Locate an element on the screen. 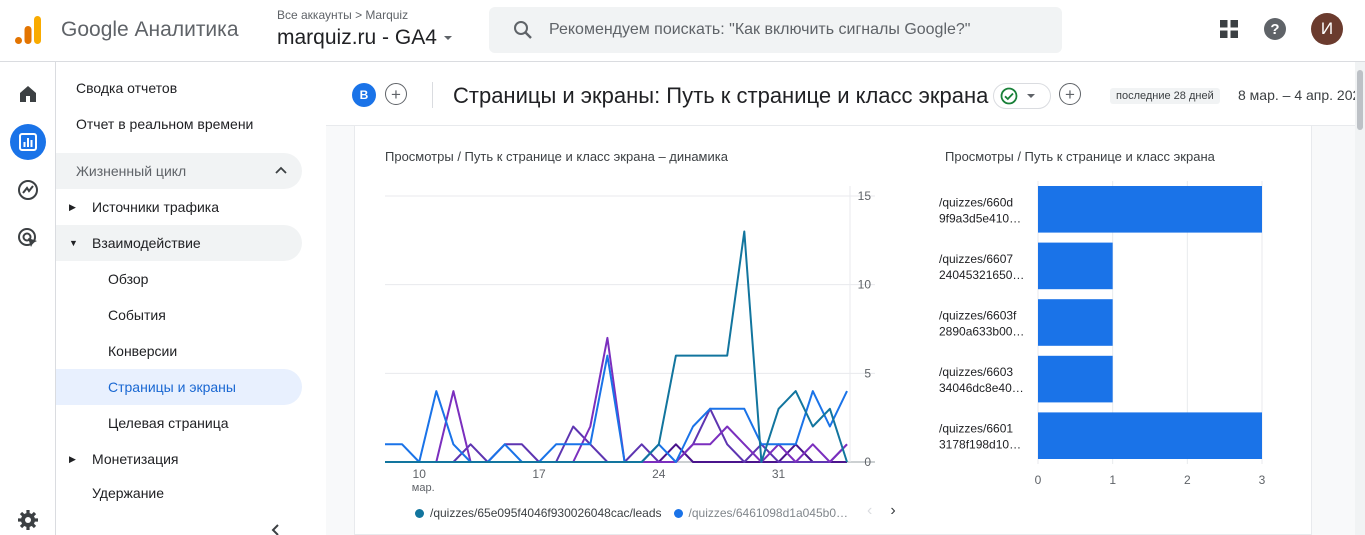 The image size is (1365, 535). add-report-button: + is located at coordinates (1070, 94).